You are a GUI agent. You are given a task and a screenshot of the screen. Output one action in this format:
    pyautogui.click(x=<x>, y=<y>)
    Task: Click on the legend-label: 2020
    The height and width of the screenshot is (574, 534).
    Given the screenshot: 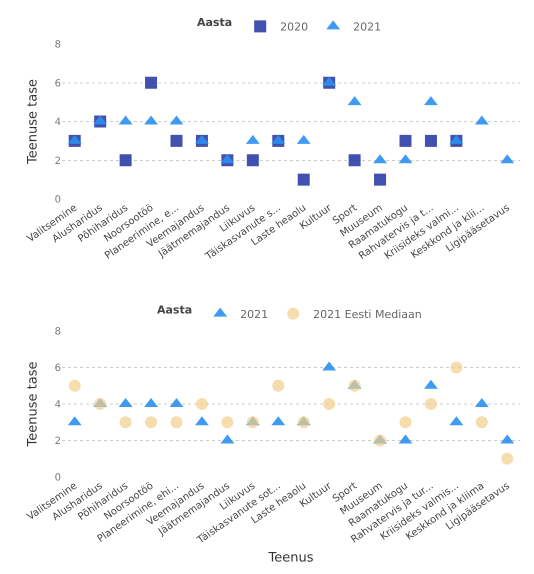 What is the action you would take?
    pyautogui.click(x=294, y=27)
    